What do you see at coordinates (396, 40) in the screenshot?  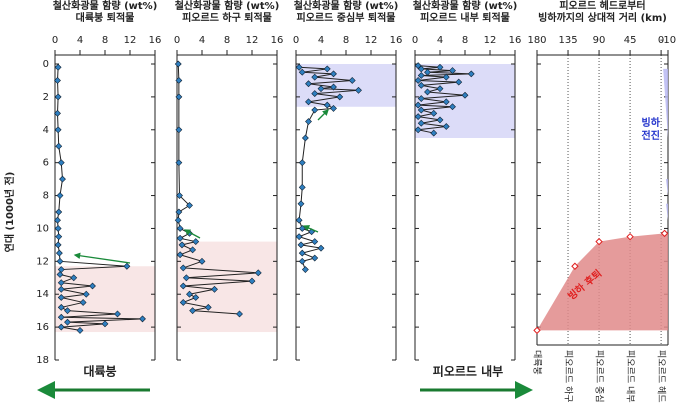 I see `x-tick-label: 16` at bounding box center [396, 40].